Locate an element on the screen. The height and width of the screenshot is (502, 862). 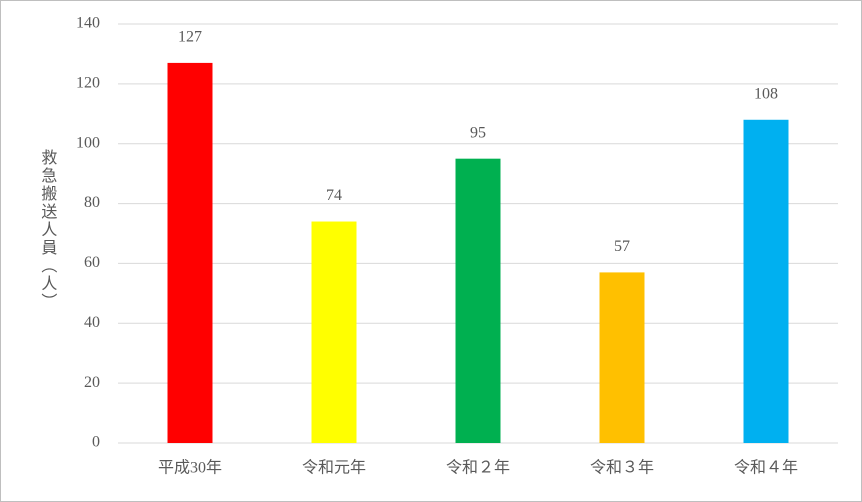
data-label: 57 is located at coordinates (622, 246).